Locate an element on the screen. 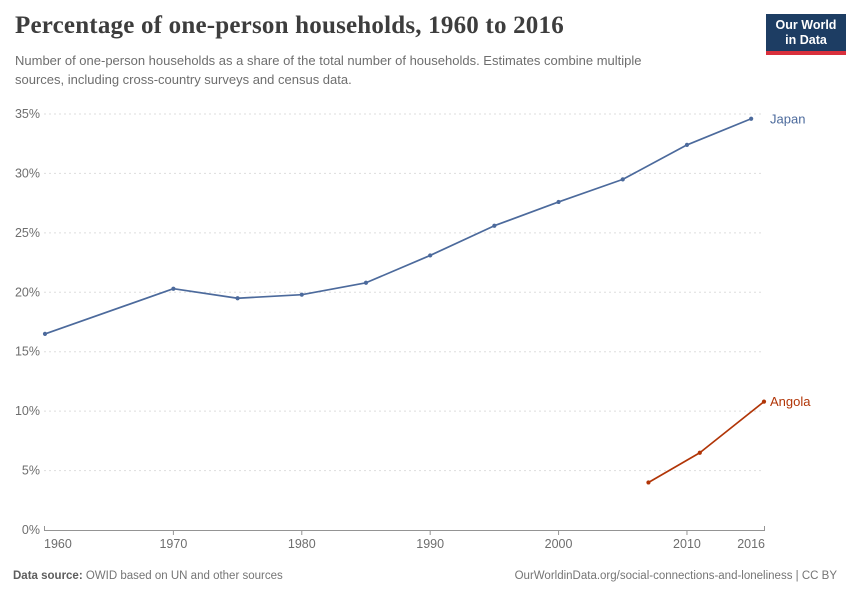  owid-logo-stripe is located at coordinates (806, 53).